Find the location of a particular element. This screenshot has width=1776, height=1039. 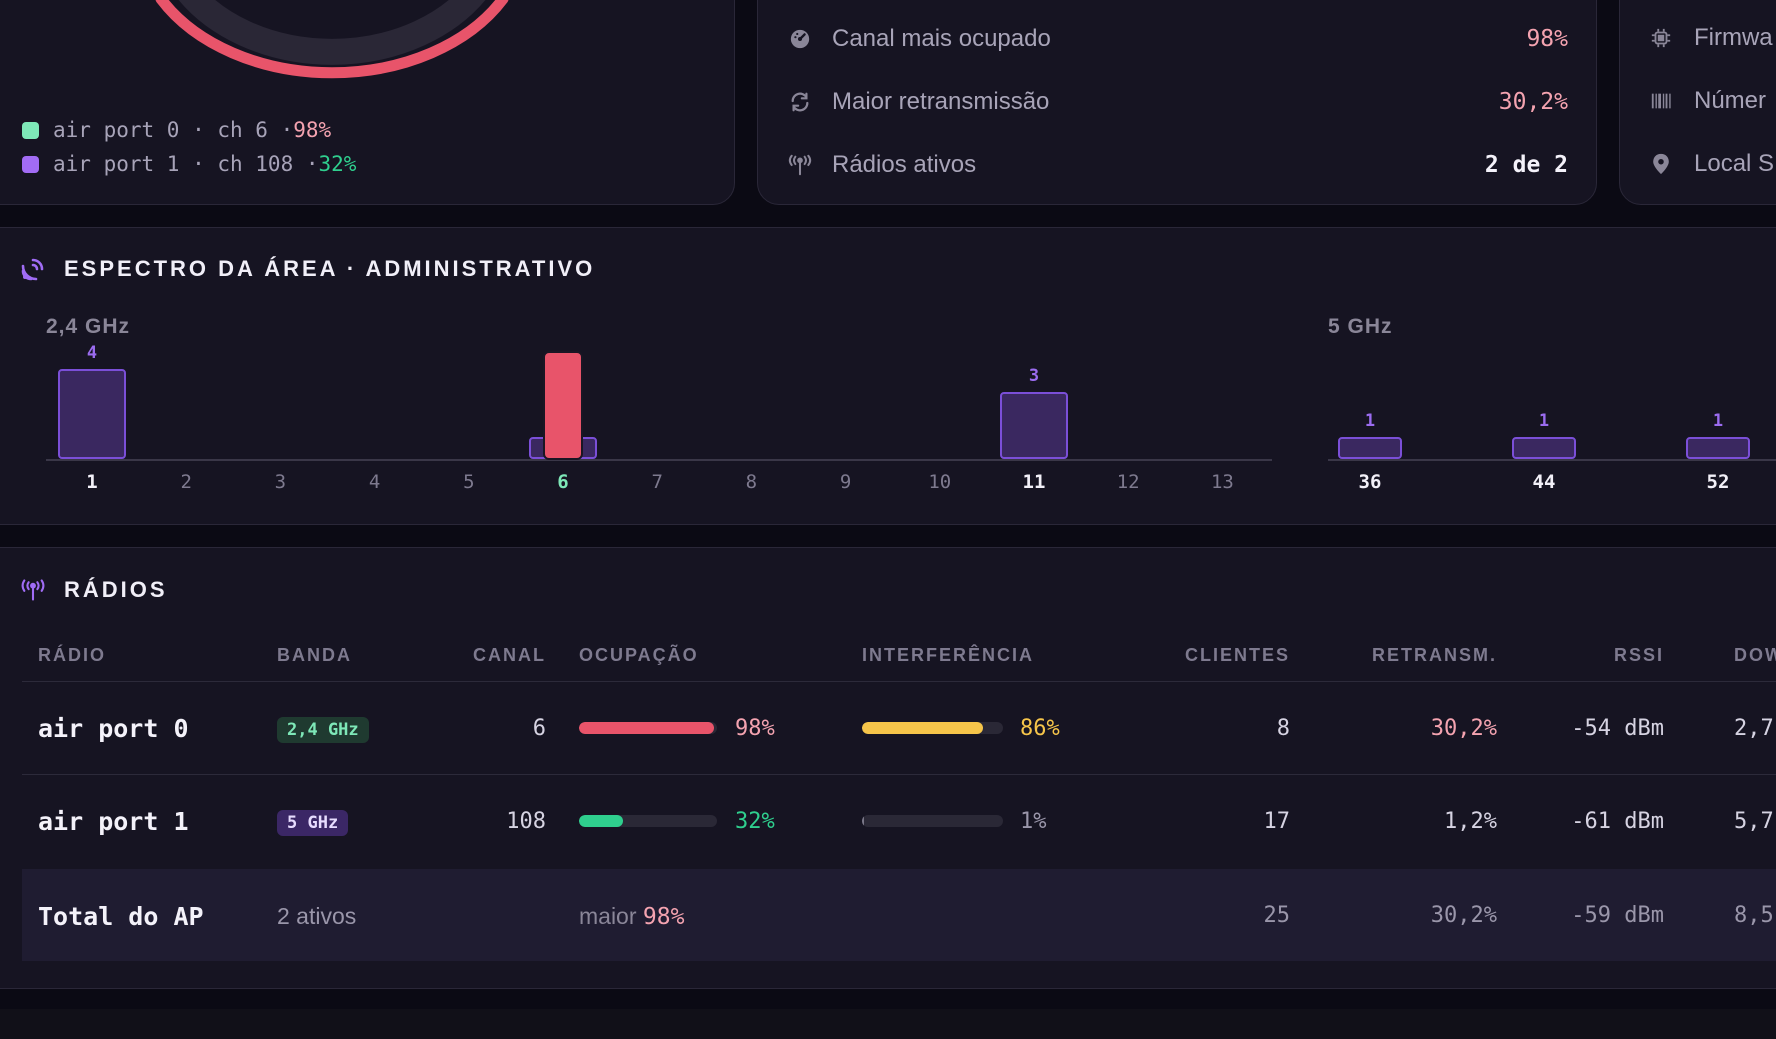

location-pin-icon is located at coordinates (1661, 164).